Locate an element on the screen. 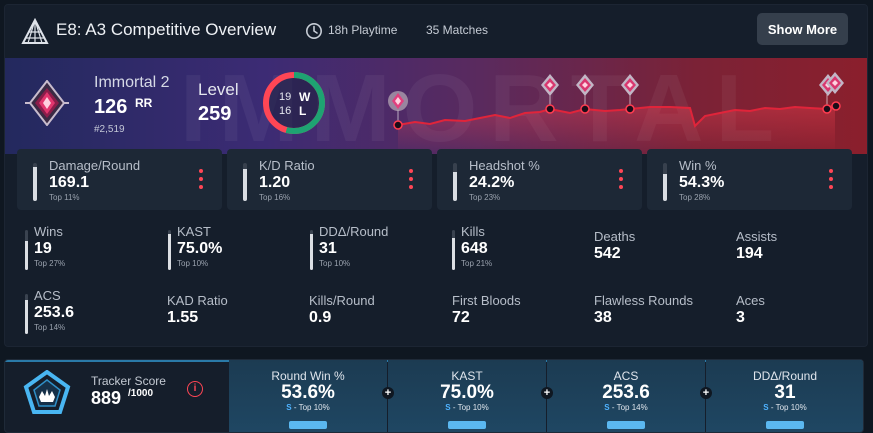 This screenshot has width=873, height=433. win-arc is located at coordinates (294, 103).